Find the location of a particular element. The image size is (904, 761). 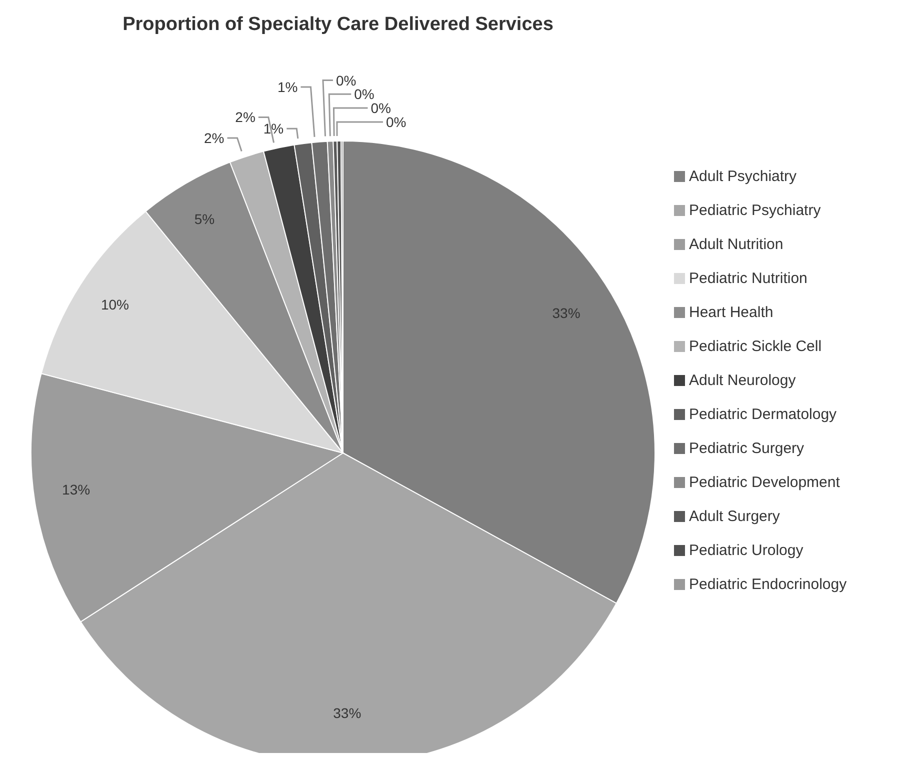

data-label: 10% is located at coordinates (114, 304).